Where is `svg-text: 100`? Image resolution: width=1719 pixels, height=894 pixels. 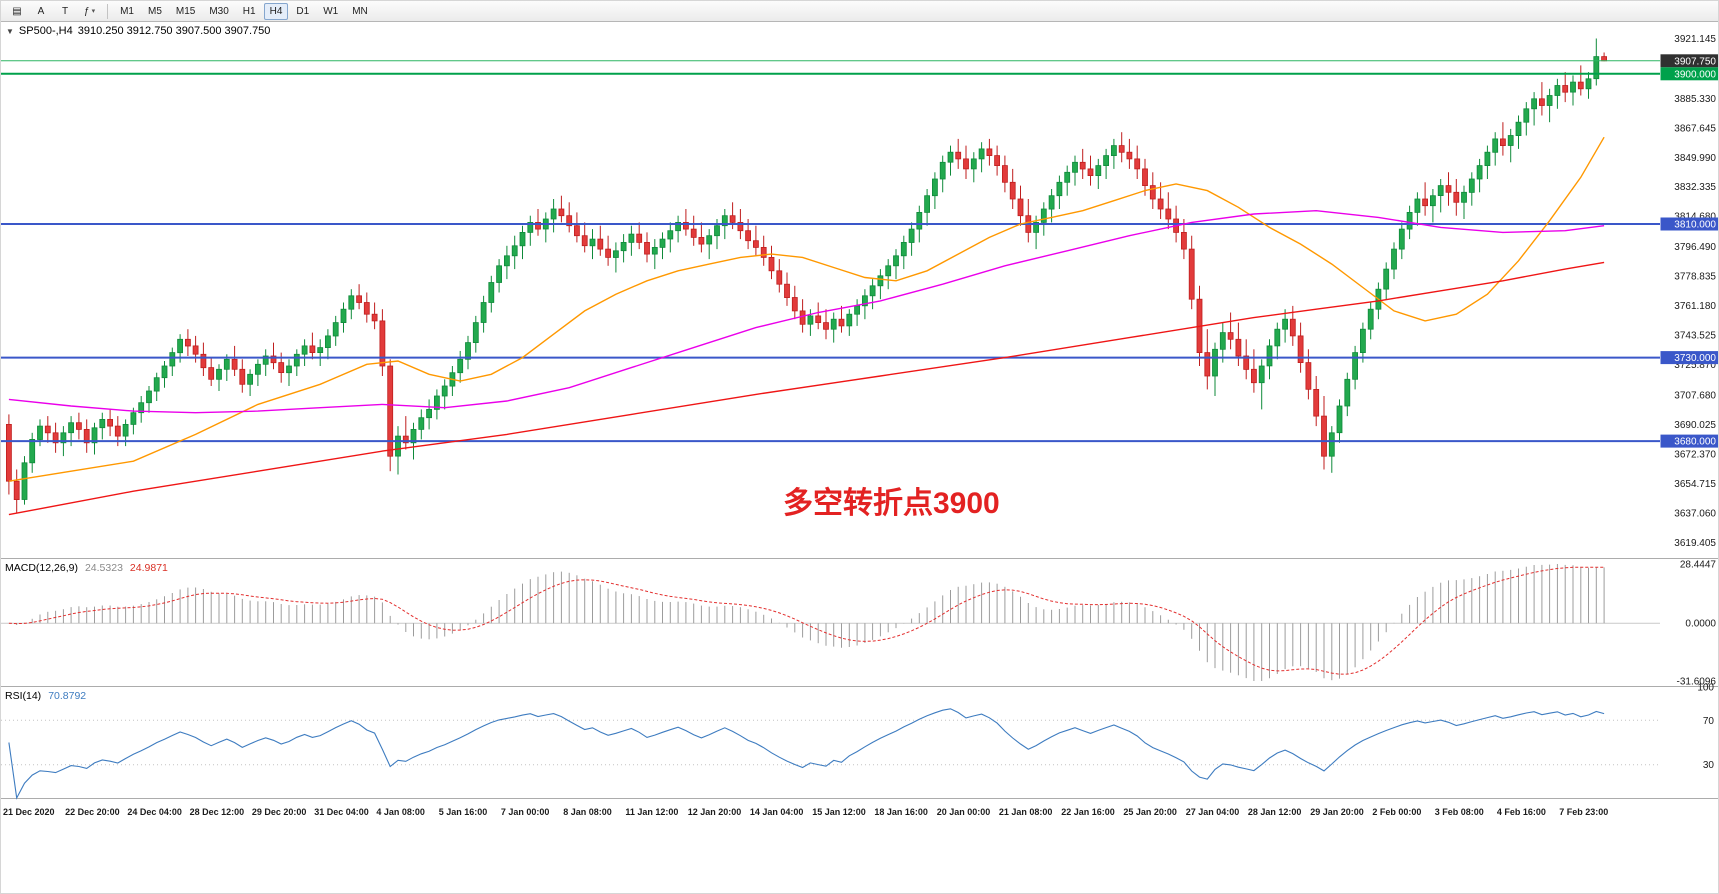 svg-text: 100 is located at coordinates (1705, 688).